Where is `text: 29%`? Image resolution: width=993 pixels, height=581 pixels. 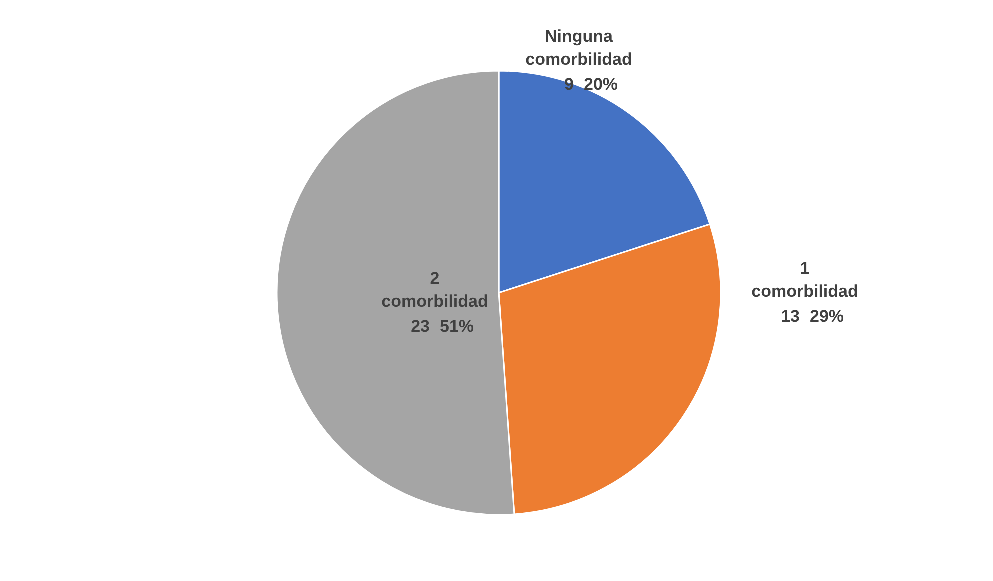 text: 29% is located at coordinates (827, 316).